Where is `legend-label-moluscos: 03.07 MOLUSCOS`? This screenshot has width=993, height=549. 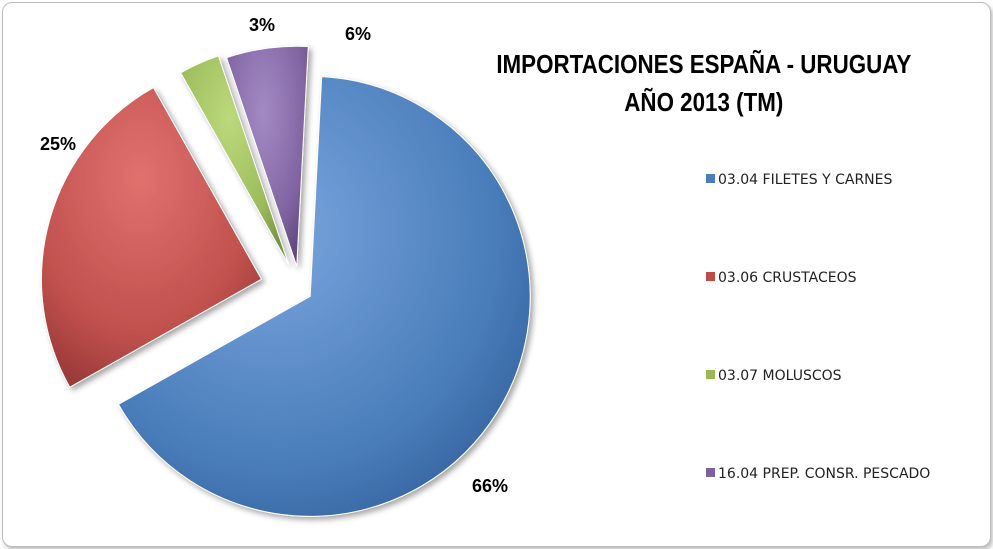 legend-label-moluscos: 03.07 MOLUSCOS is located at coordinates (780, 376).